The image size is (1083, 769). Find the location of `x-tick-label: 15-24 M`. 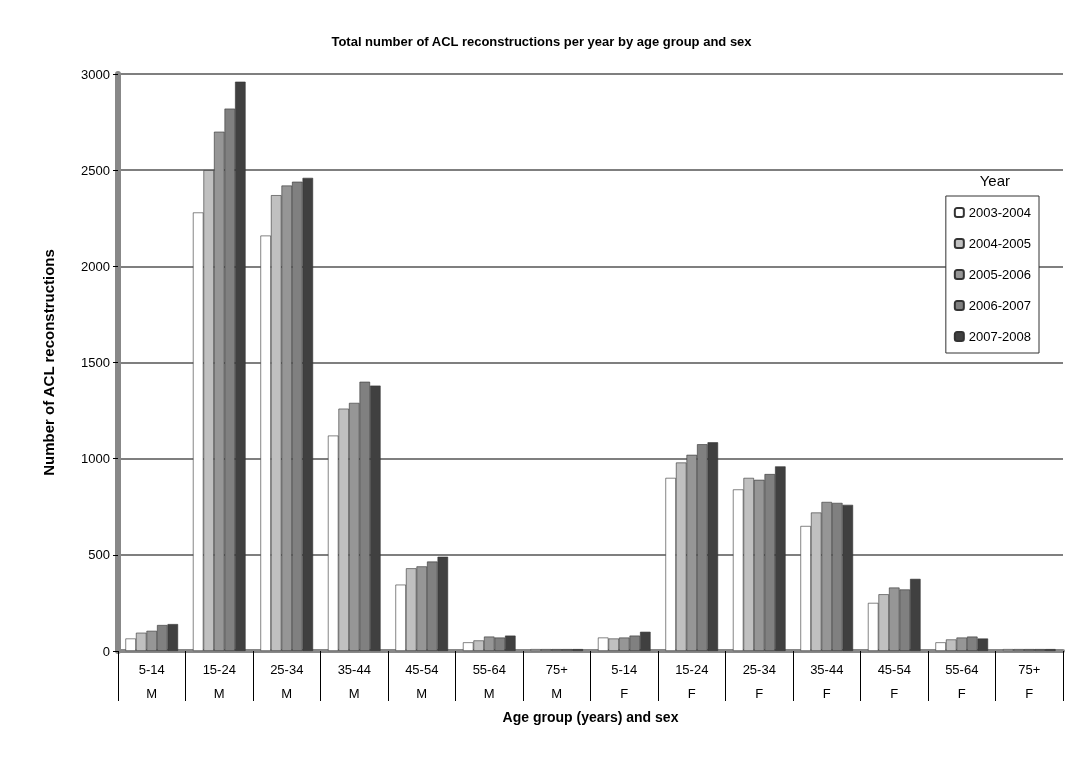

x-tick-label: 15-24 M is located at coordinates (219, 681).